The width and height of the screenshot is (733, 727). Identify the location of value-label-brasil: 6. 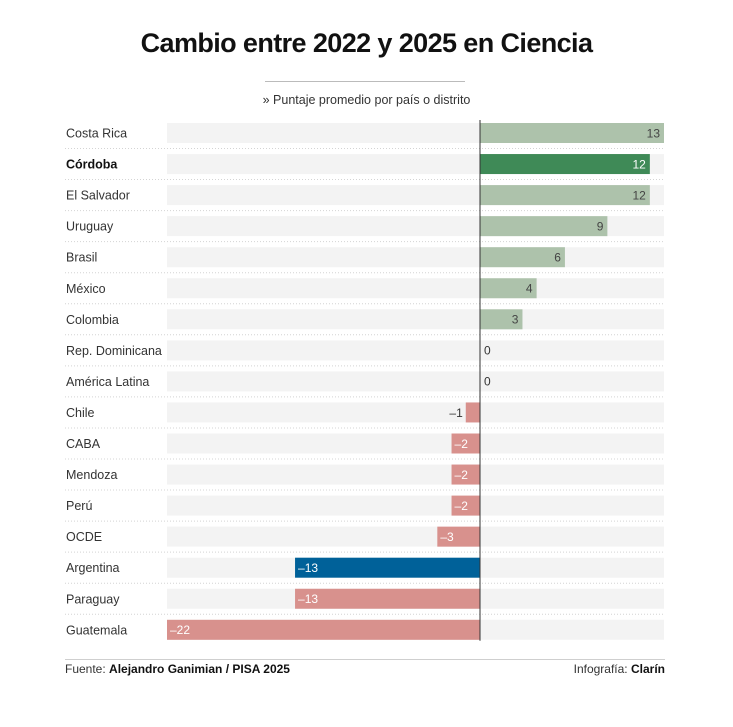
(557, 258).